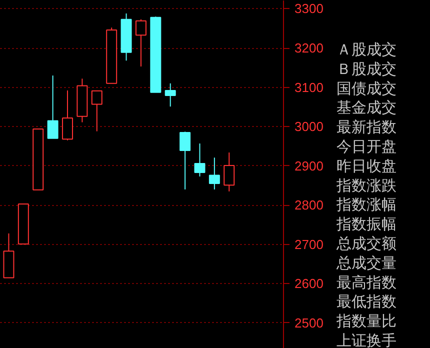  Describe the element at coordinates (366, 340) in the screenshot. I see `text: 上证换手` at that location.